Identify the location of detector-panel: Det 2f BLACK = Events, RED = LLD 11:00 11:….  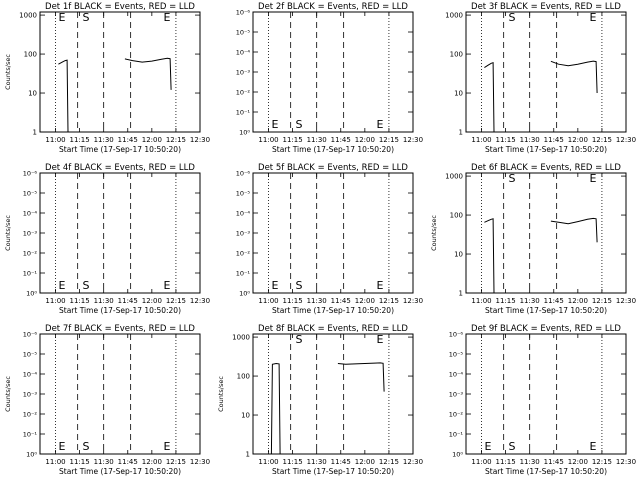
(329, 78).